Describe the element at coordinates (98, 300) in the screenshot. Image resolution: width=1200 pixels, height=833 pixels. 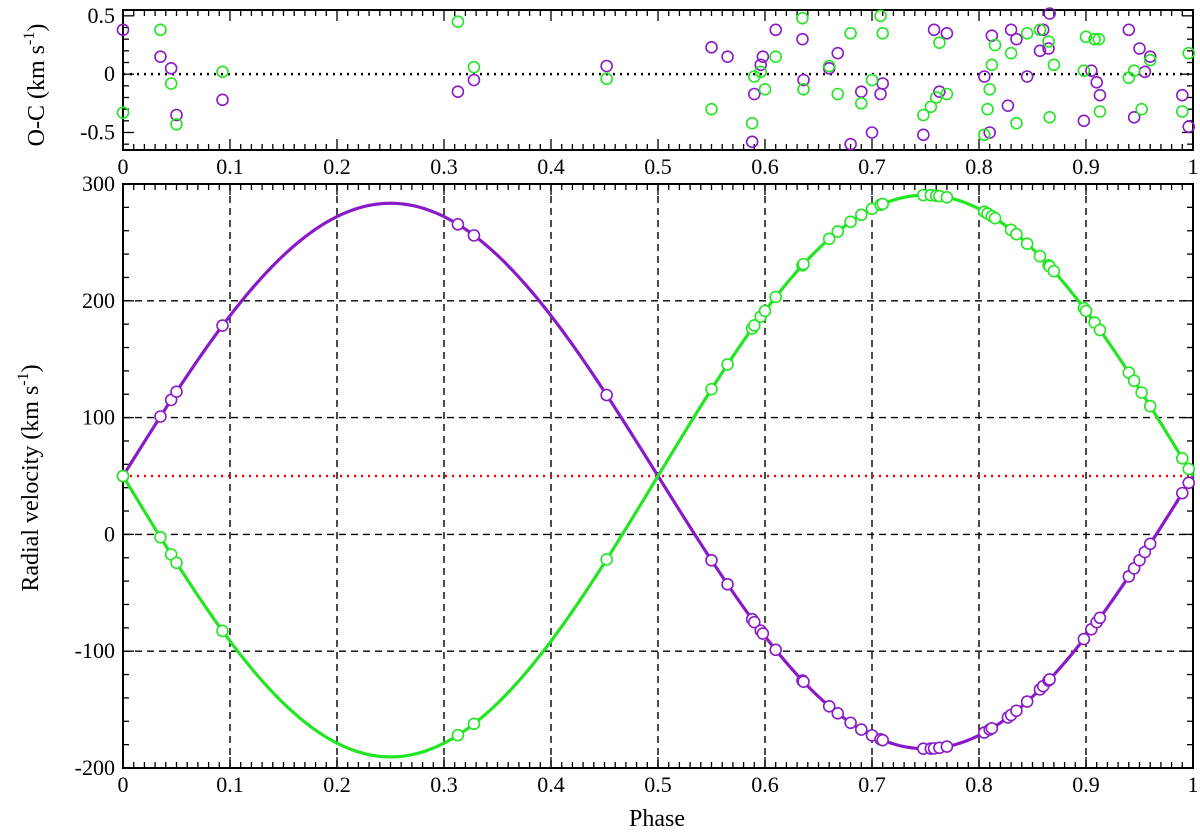
I see `y-tick-label: 200` at that location.